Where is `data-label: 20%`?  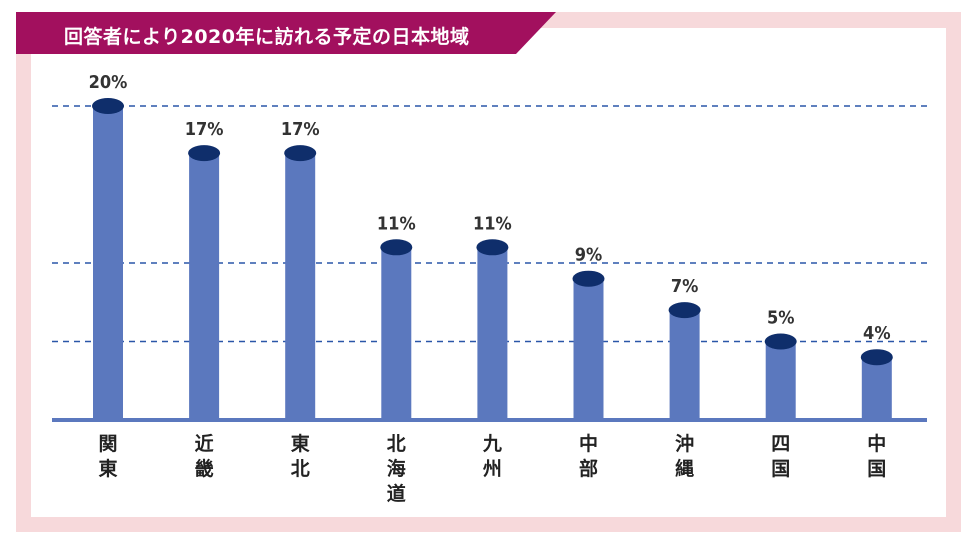
data-label: 20% is located at coordinates (108, 82).